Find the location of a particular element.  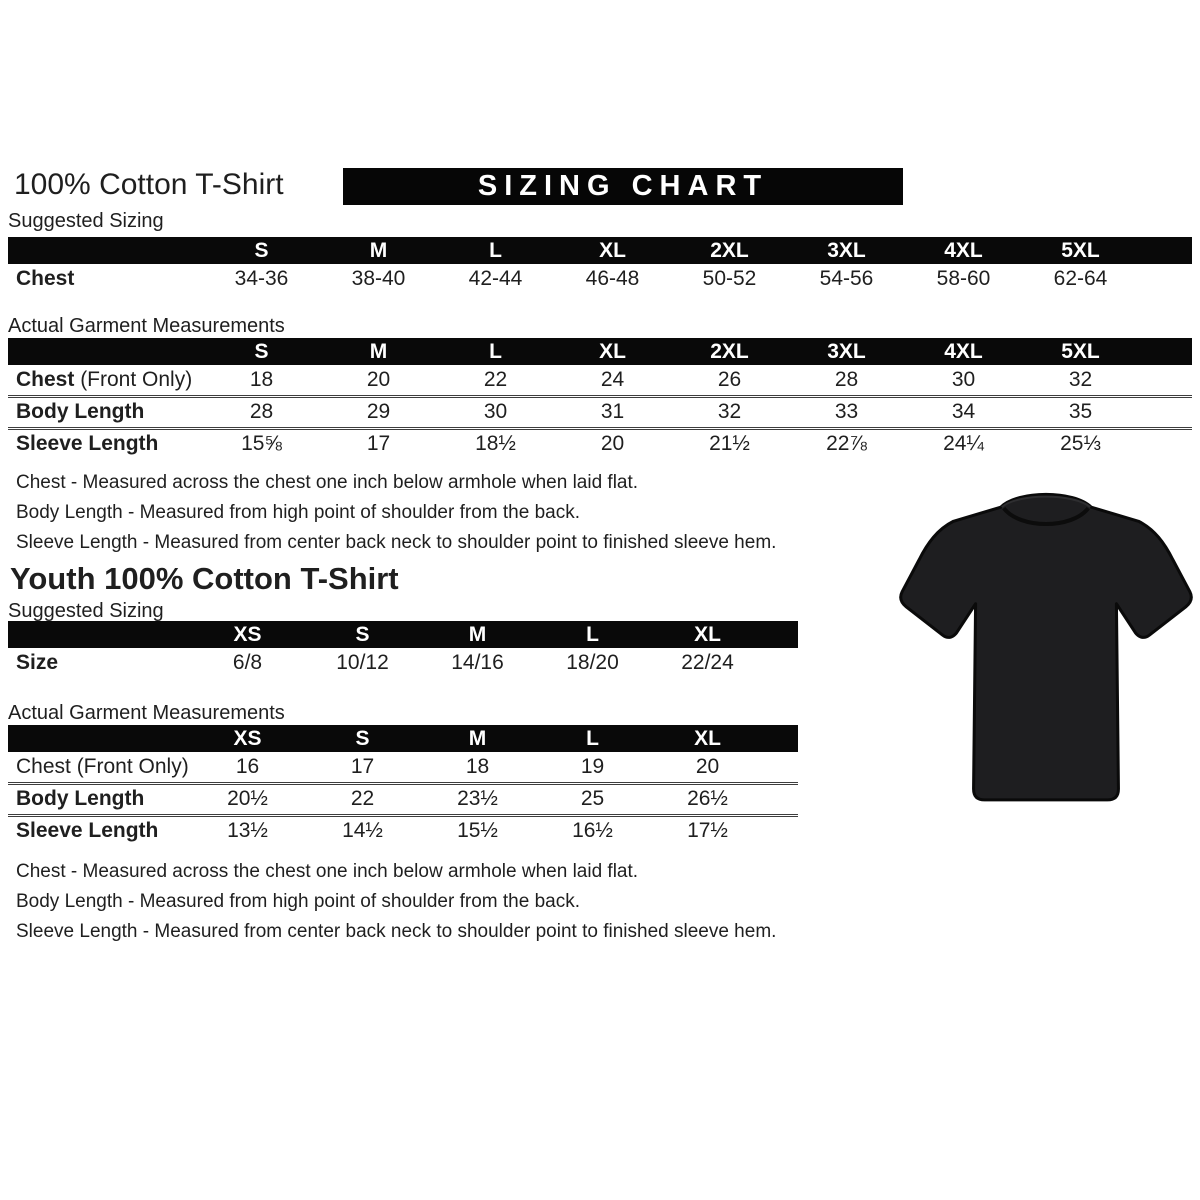

value-cell: 26½ is located at coordinates (707, 798).